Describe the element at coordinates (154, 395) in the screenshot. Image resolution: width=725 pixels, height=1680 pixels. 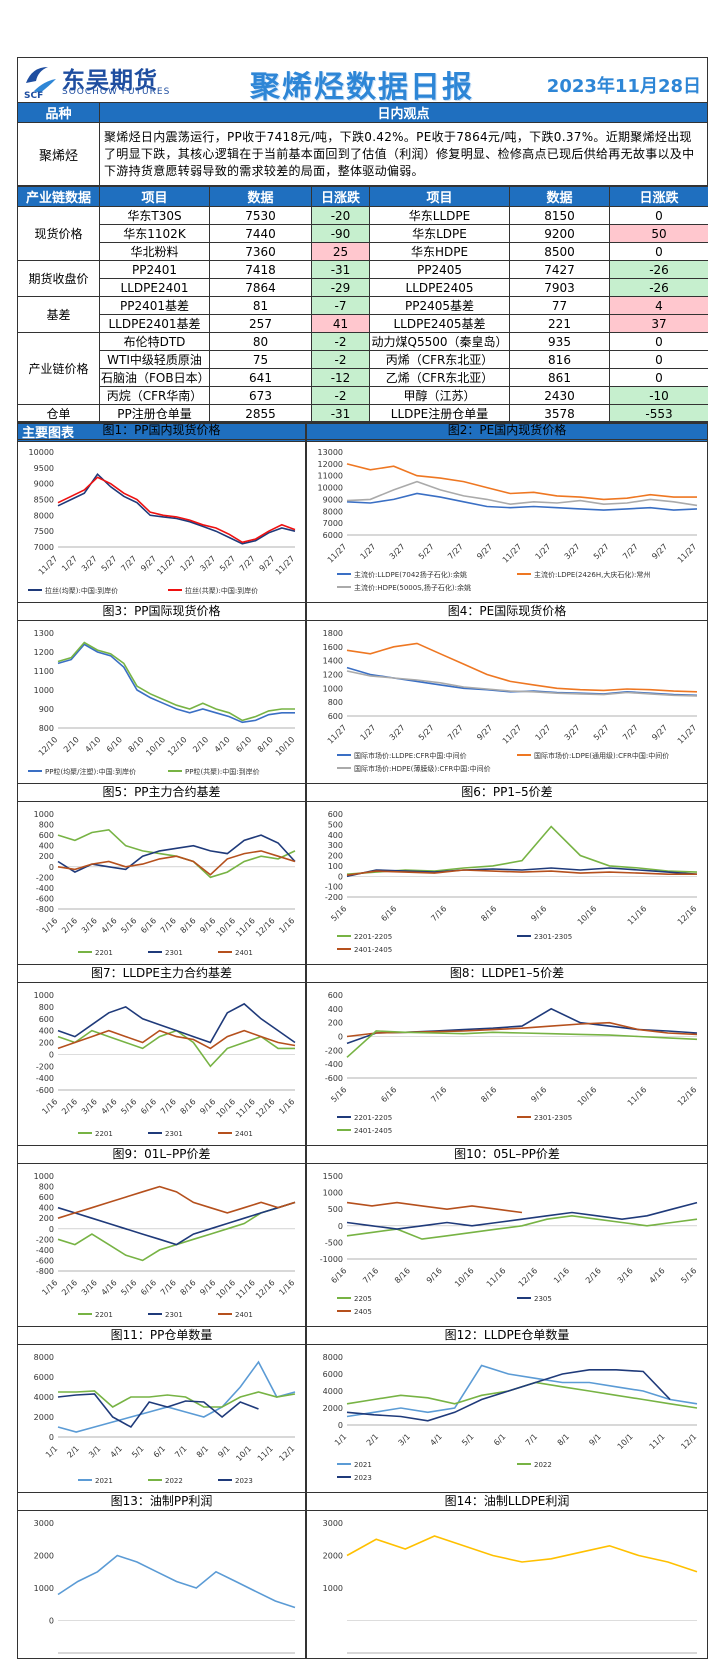
I see `item-name: 丙烷（CFR华南）` at that location.